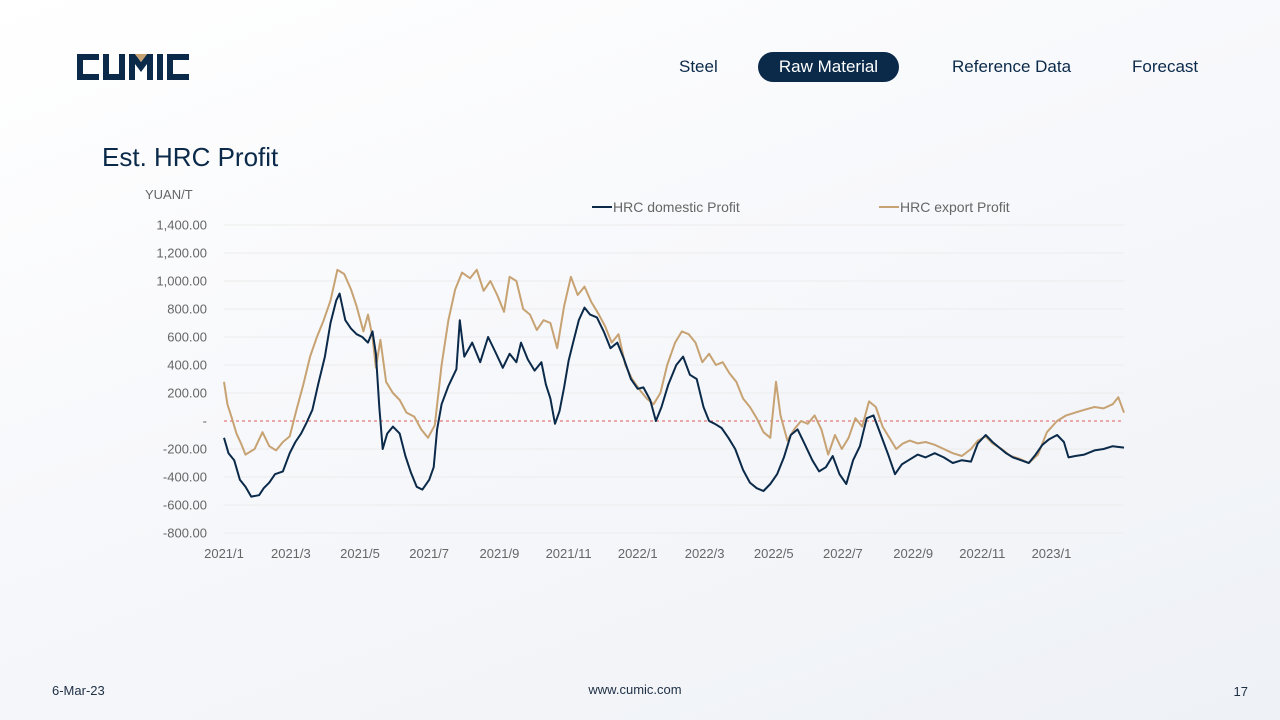 The width and height of the screenshot is (1280, 720). I want to click on y-tick-label: -, so click(205, 421).